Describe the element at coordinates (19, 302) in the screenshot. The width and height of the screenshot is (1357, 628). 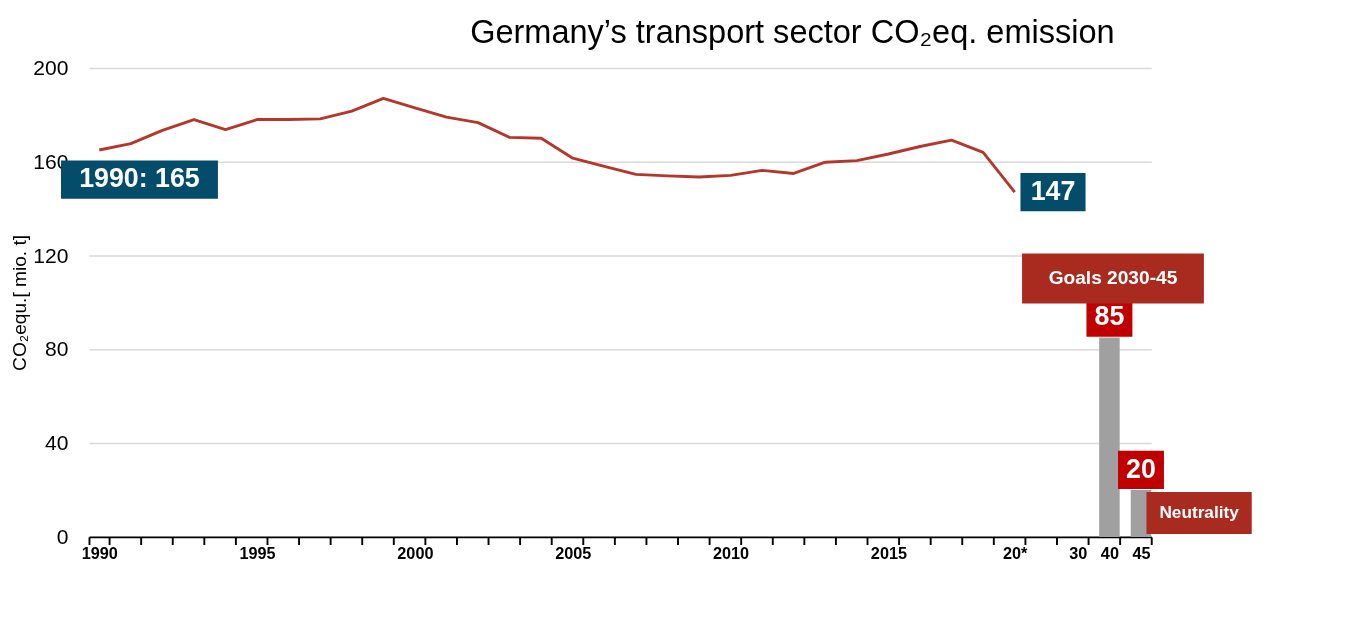
I see `y-axis-title: CO₂equ.[ mio. t]` at that location.